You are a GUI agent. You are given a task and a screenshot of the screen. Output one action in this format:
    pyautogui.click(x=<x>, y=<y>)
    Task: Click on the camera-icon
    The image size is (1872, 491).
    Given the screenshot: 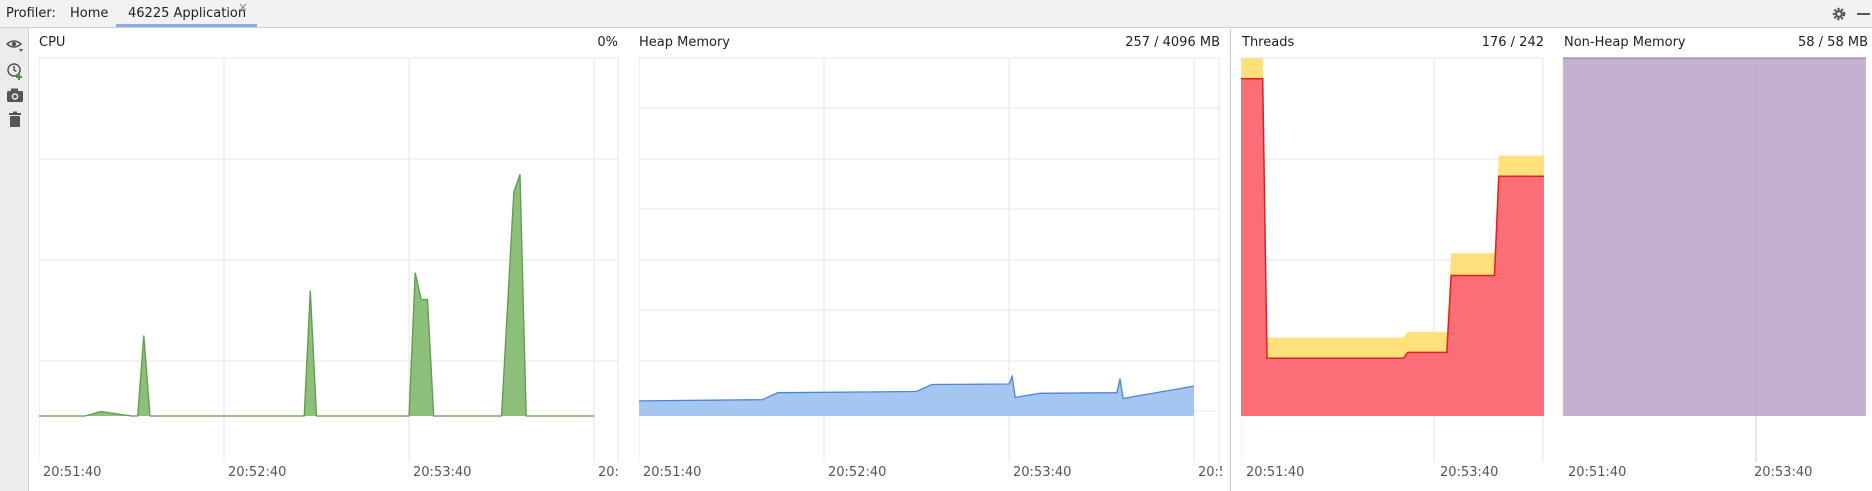 What is the action you would take?
    pyautogui.click(x=15, y=95)
    